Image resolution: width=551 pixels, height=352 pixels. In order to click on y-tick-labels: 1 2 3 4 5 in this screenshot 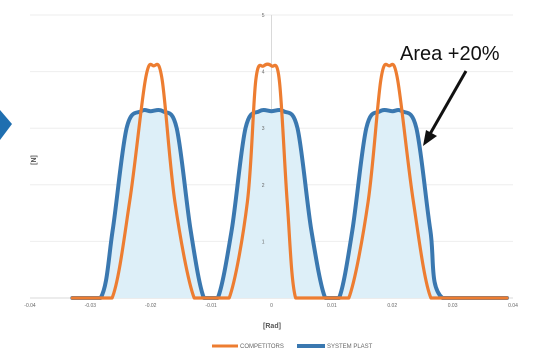, I will do `click(263, 129)`.